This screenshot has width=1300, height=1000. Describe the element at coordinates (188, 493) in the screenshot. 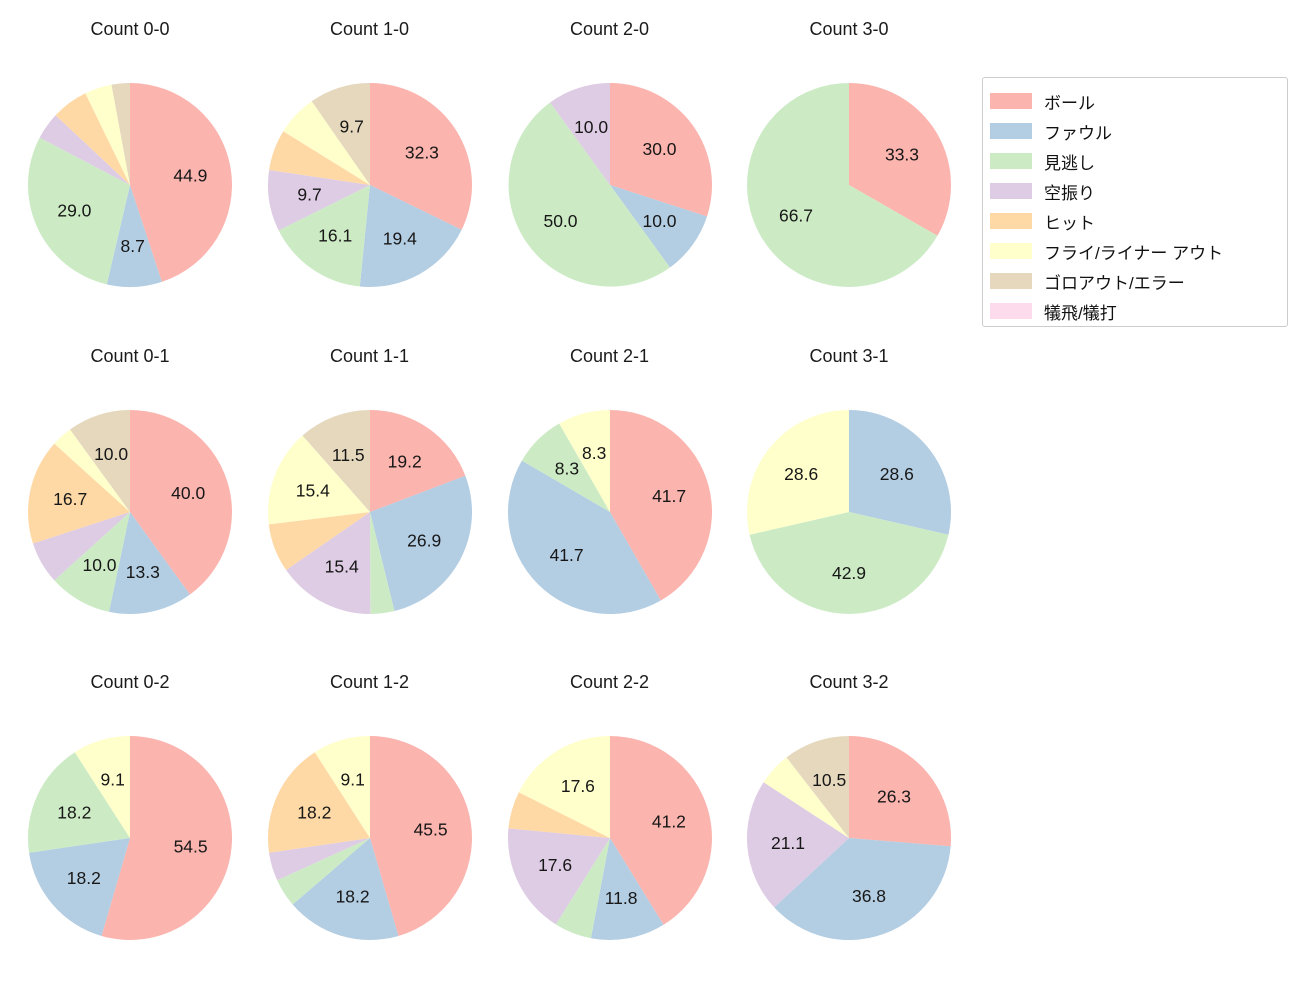

I see `pie-slice-label: 40.0` at that location.